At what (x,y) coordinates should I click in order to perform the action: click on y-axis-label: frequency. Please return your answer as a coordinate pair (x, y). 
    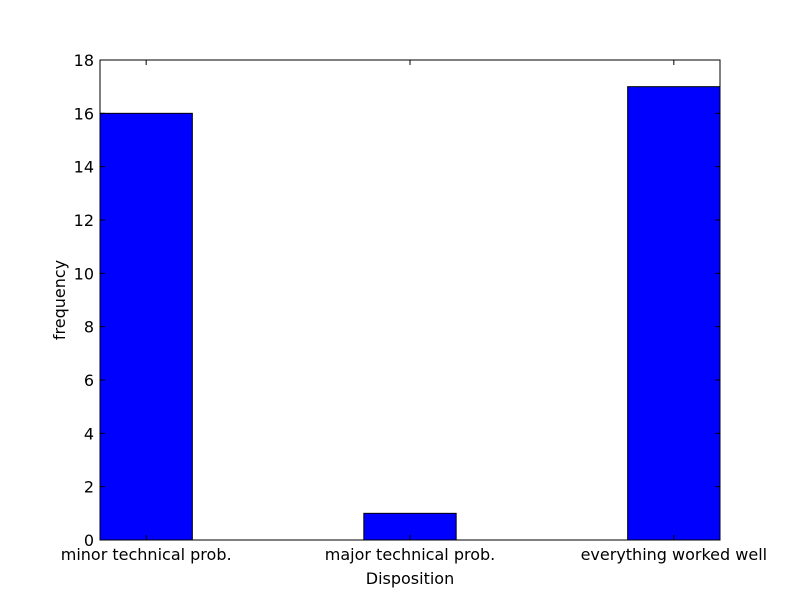
    Looking at the image, I should click on (59, 300).